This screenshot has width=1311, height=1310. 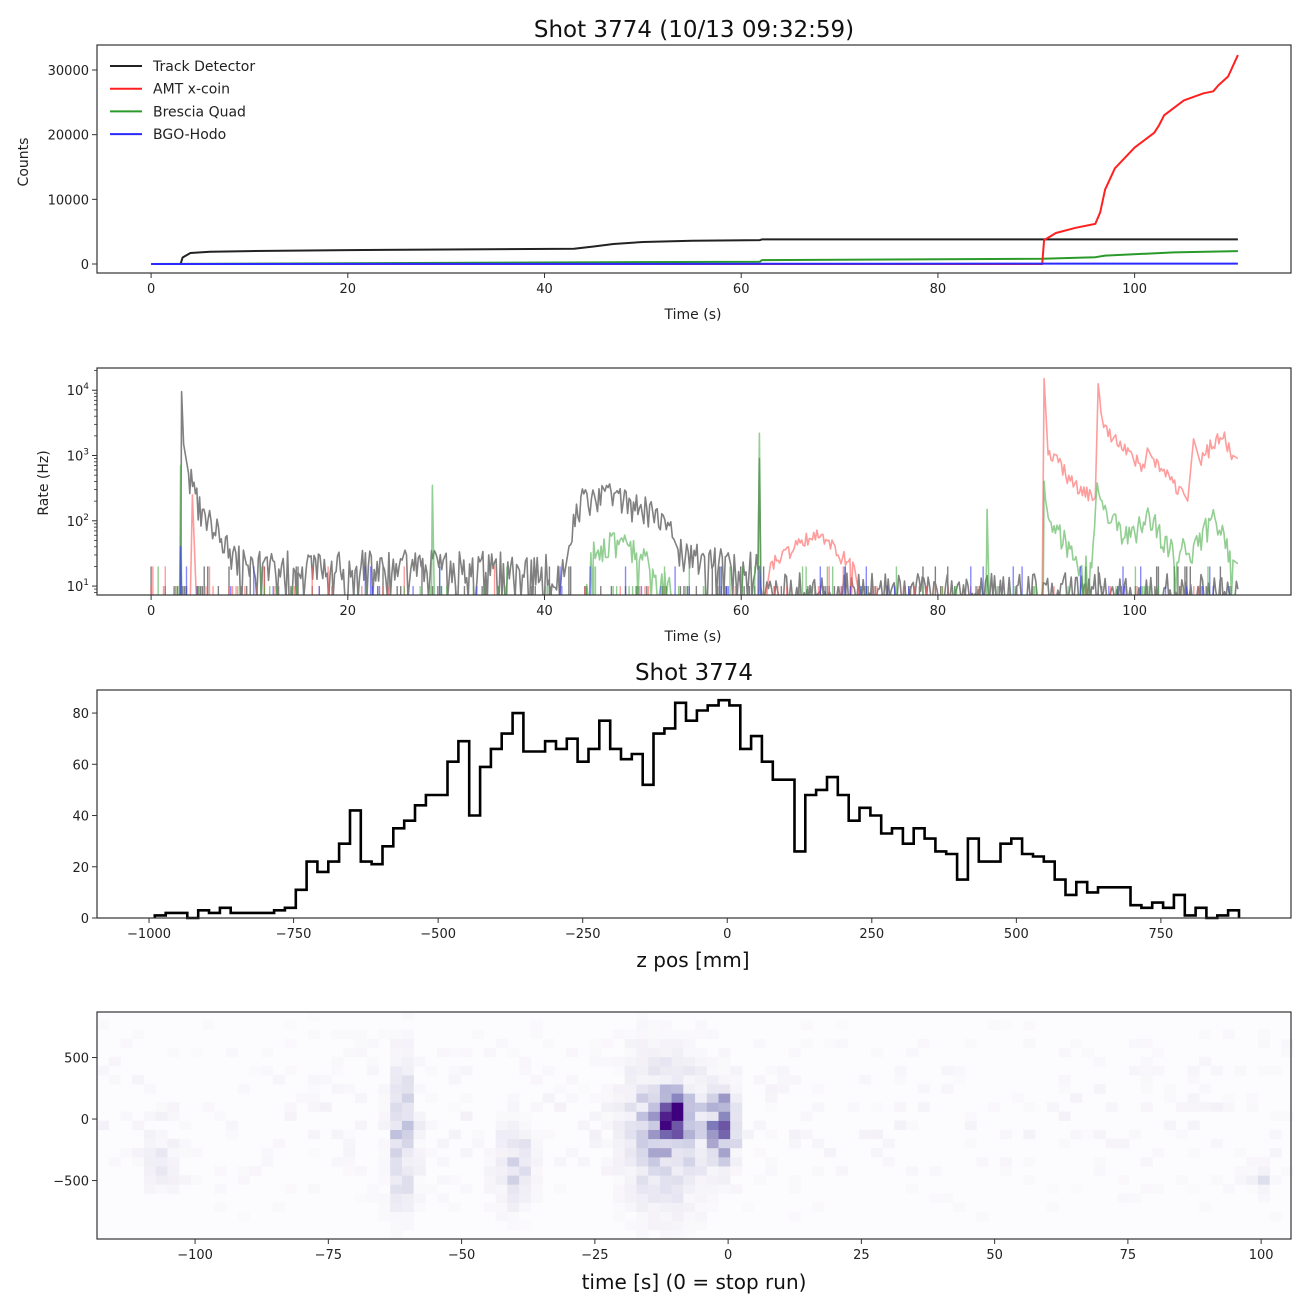 I want to click on histogram-xtick-label: 0, so click(x=727, y=934).